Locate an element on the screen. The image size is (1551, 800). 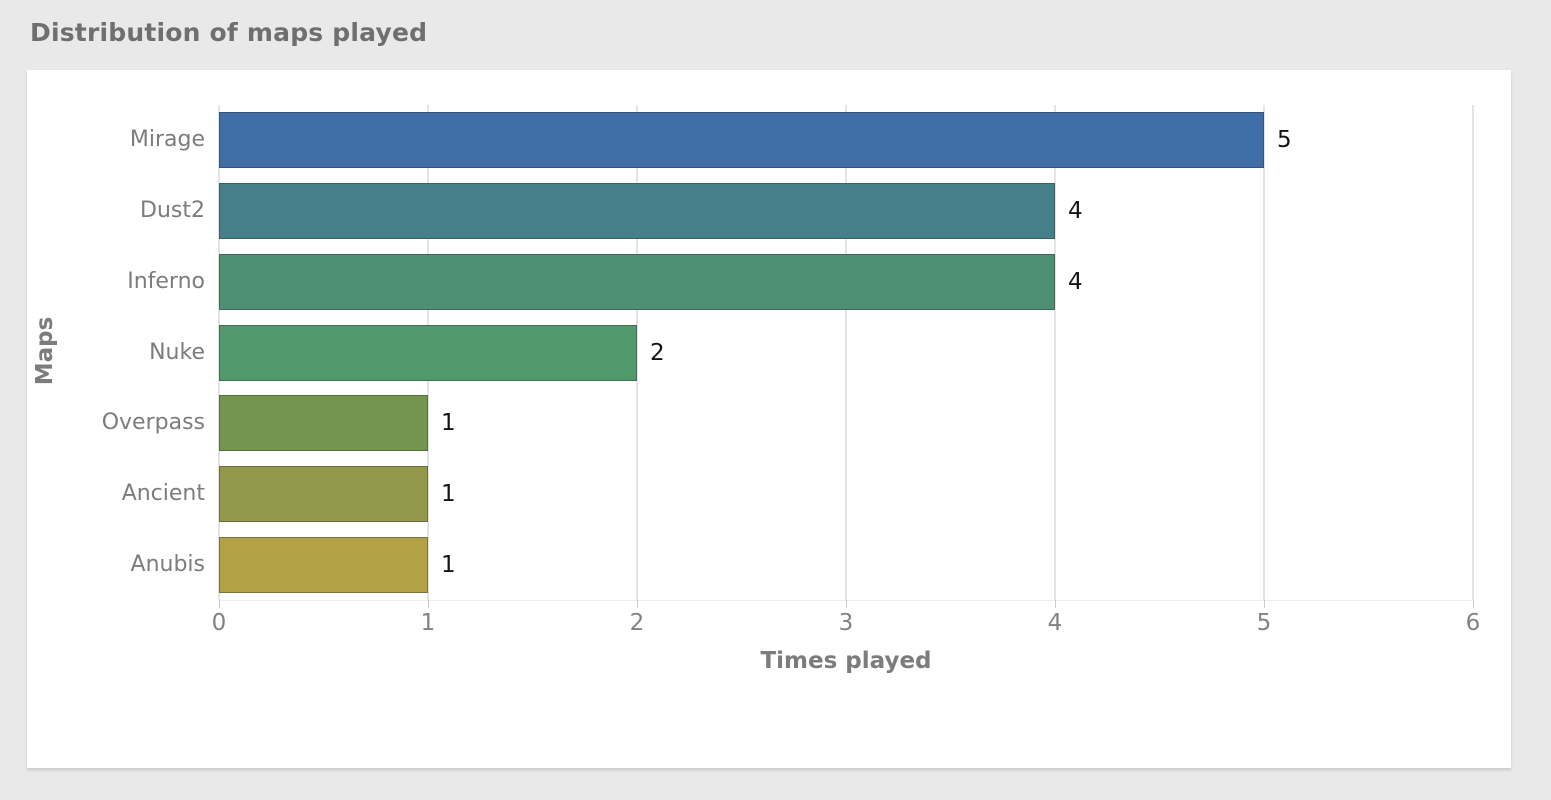
value-label-overpass: 1 is located at coordinates (448, 423).